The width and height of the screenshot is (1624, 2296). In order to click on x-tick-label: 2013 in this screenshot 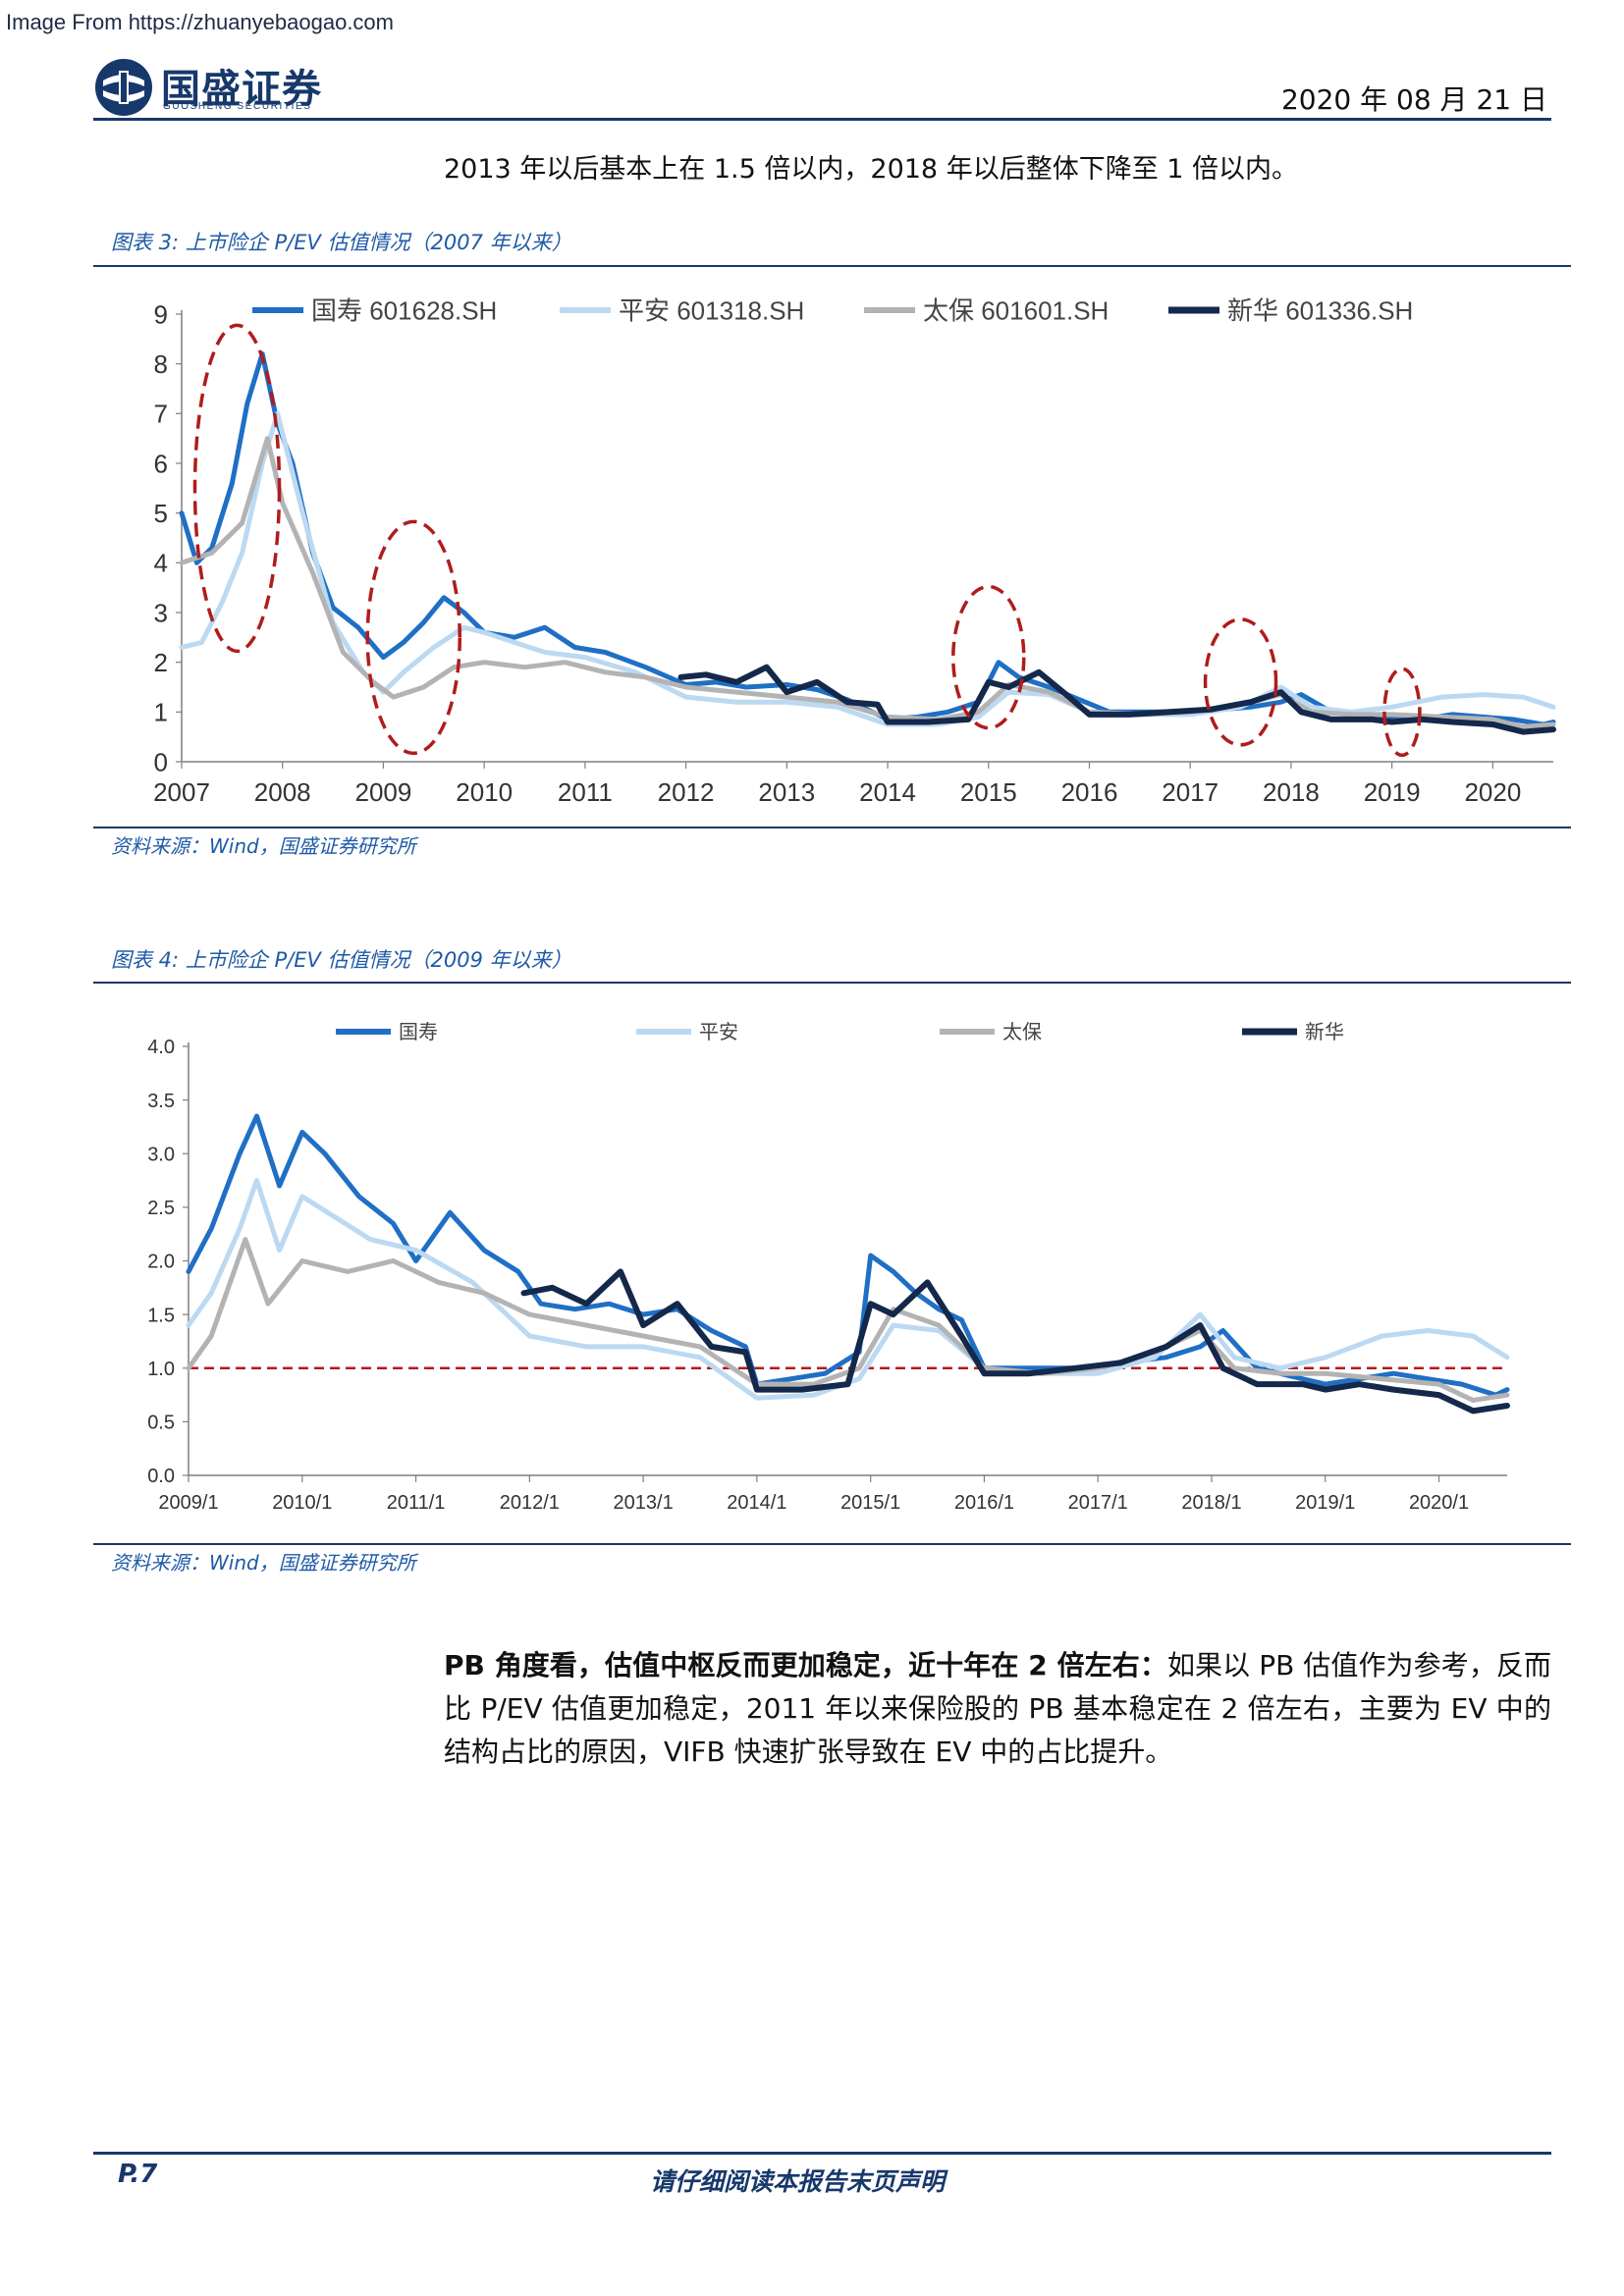, I will do `click(786, 792)`.